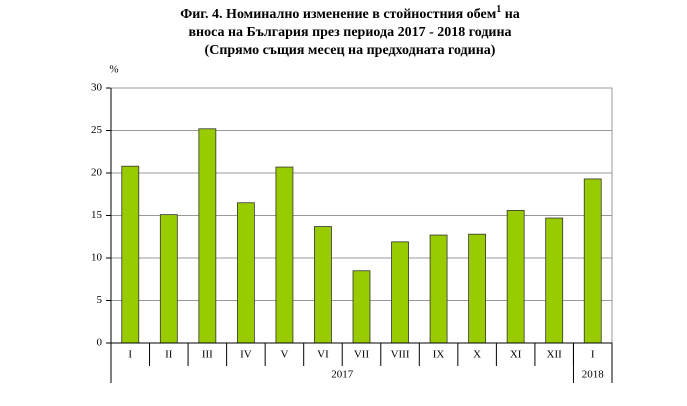 This screenshot has width=687, height=406. Describe the element at coordinates (323, 355) in the screenshot. I see `x-tick-label: VI` at that location.